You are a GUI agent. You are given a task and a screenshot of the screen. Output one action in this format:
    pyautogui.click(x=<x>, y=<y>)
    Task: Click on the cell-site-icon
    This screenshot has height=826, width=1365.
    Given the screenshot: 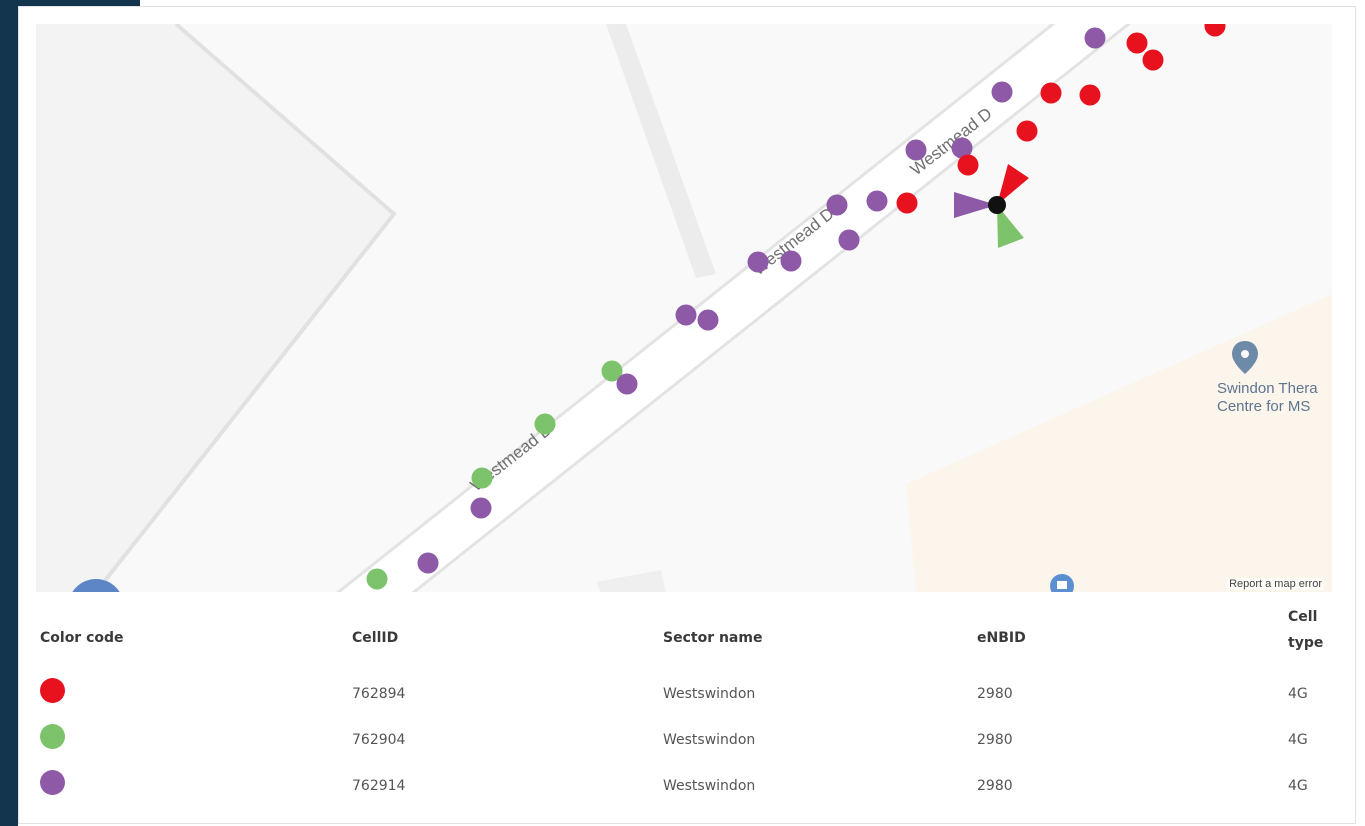 What is the action you would take?
    pyautogui.click(x=991, y=206)
    